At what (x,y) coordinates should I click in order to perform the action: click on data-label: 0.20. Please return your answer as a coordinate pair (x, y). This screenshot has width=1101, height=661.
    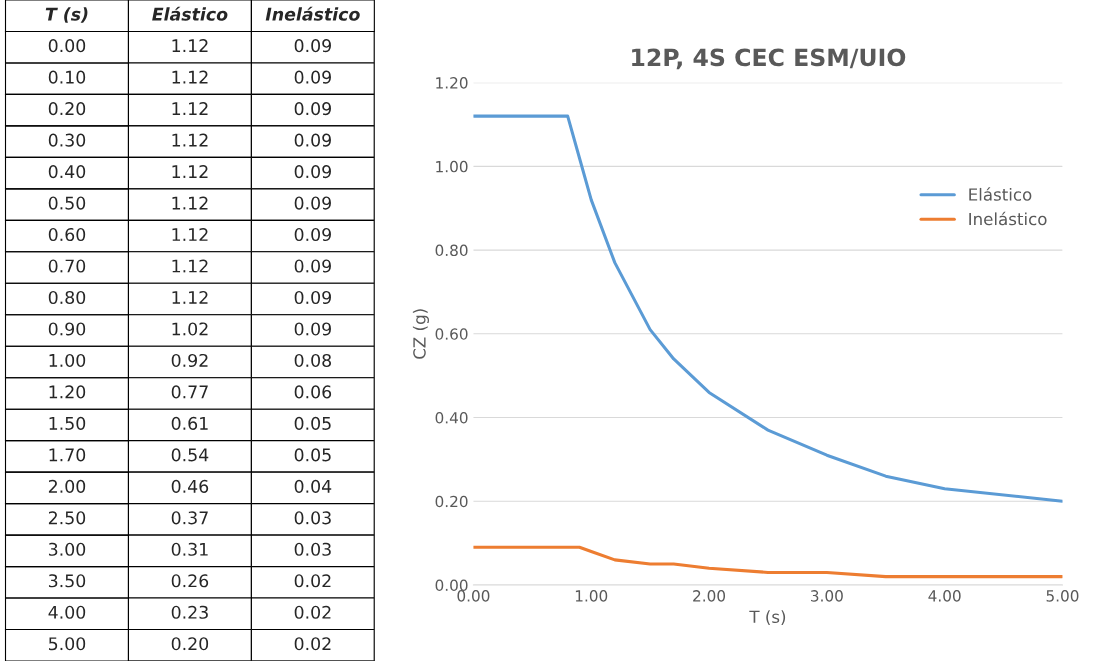
    Looking at the image, I should click on (190, 644).